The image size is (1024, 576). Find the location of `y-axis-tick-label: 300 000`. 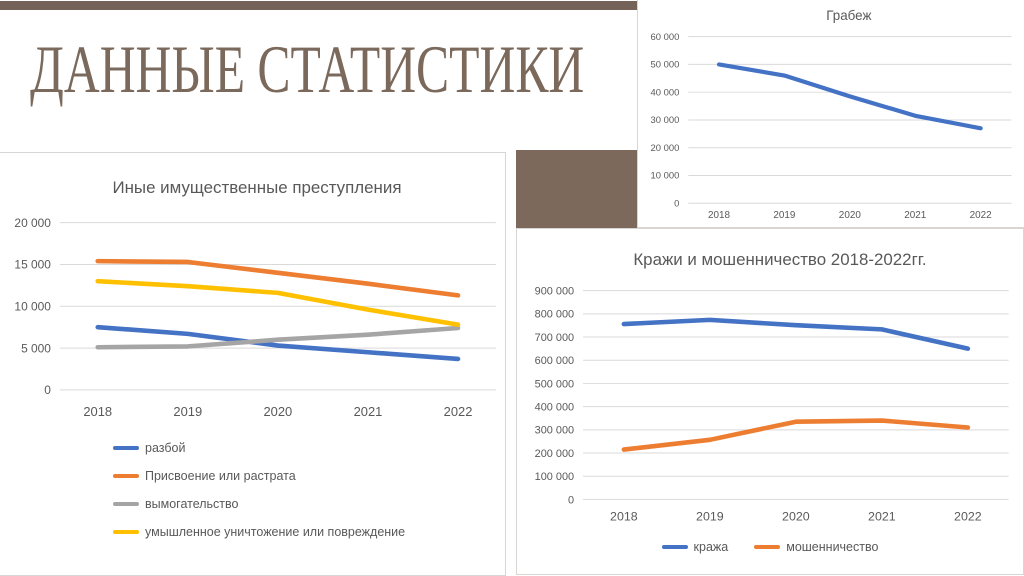

y-axis-tick-label: 300 000 is located at coordinates (554, 431).